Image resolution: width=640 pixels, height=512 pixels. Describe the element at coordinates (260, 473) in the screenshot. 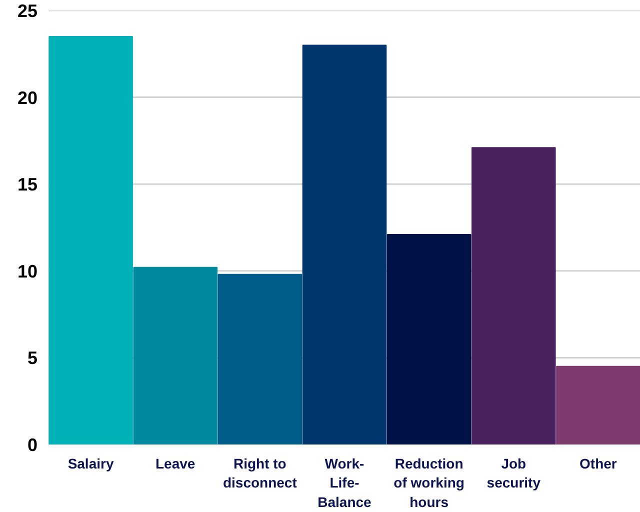

I see `x-tick-label: Right to disconnect` at that location.